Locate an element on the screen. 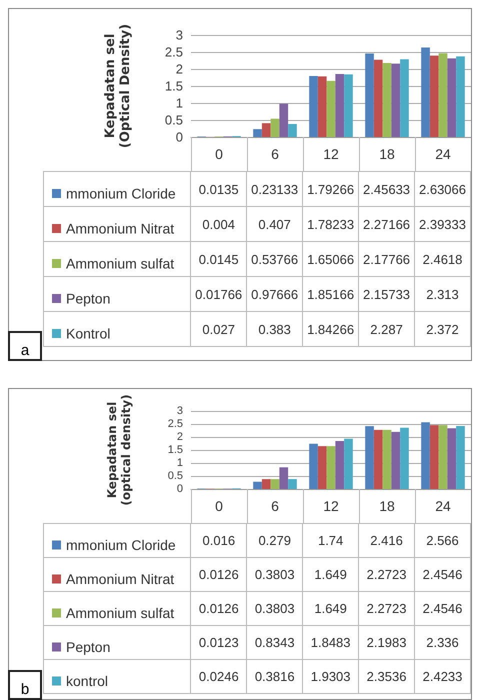 The image size is (479, 700). data-label: 1.9303 is located at coordinates (330, 677).